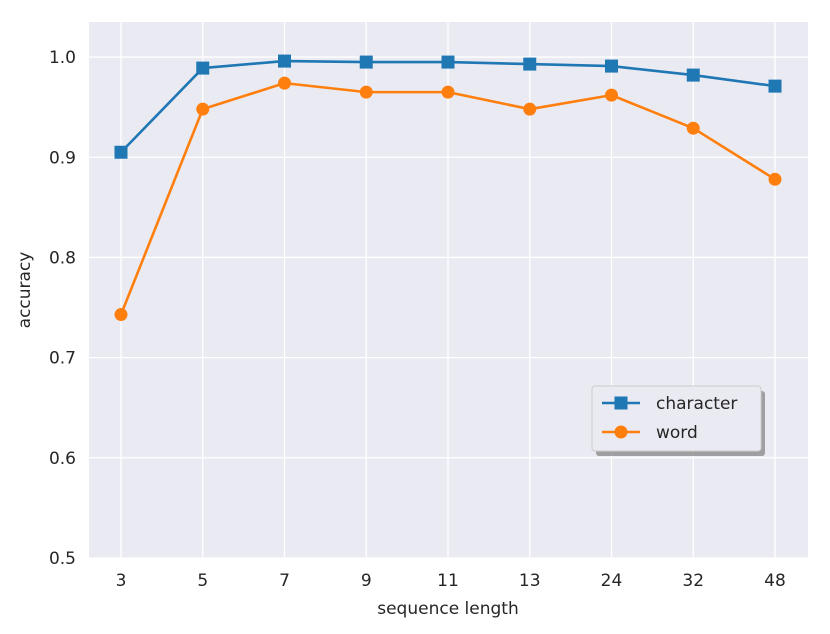 This screenshot has width=830, height=634. I want to click on y-axis-label: accuracy, so click(25, 290).